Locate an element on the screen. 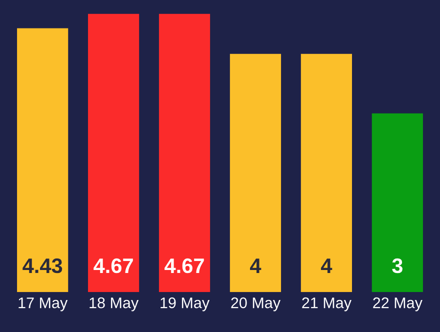  x-tick-label: 17 May is located at coordinates (43, 305).